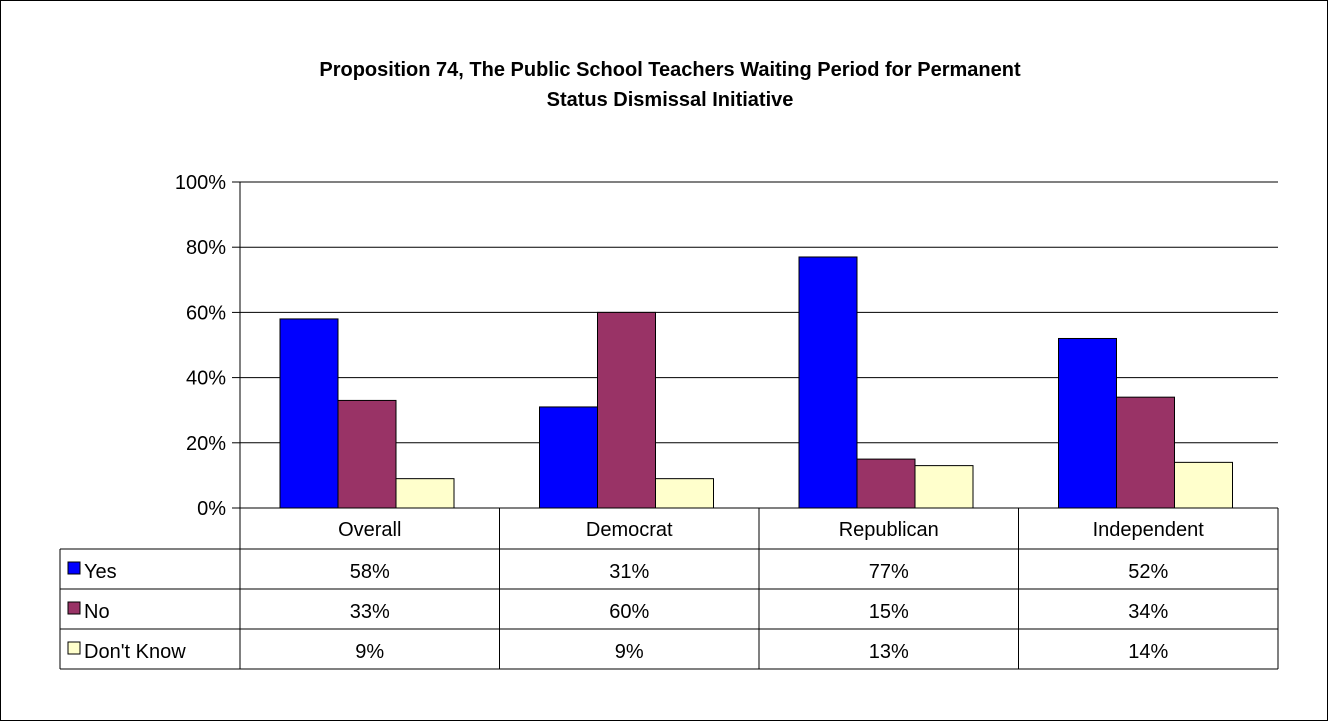  Describe the element at coordinates (629, 572) in the screenshot. I see `data-label: 31%` at that location.